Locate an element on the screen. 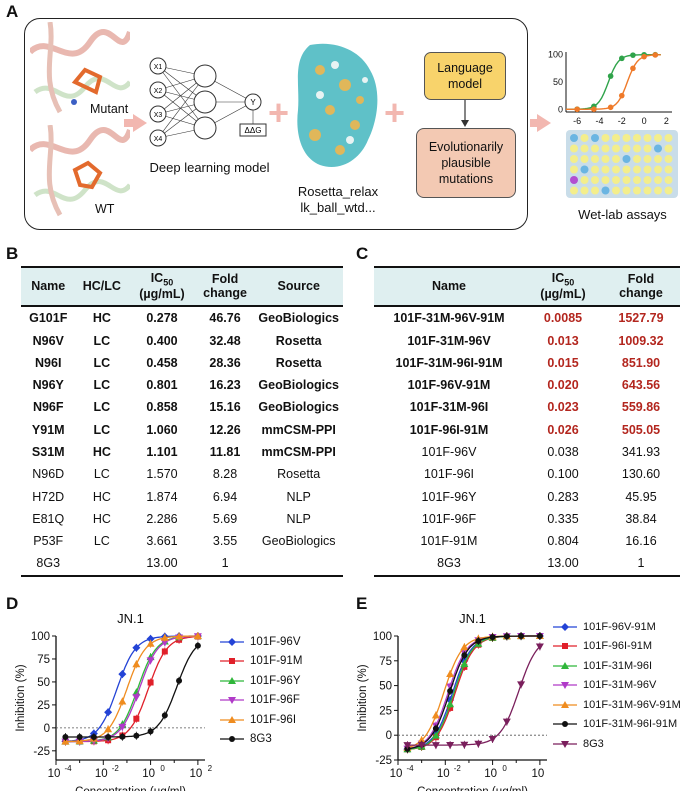 The width and height of the screenshot is (700, 791). cell-name: 101F-31M-96I-91M is located at coordinates (449, 362).